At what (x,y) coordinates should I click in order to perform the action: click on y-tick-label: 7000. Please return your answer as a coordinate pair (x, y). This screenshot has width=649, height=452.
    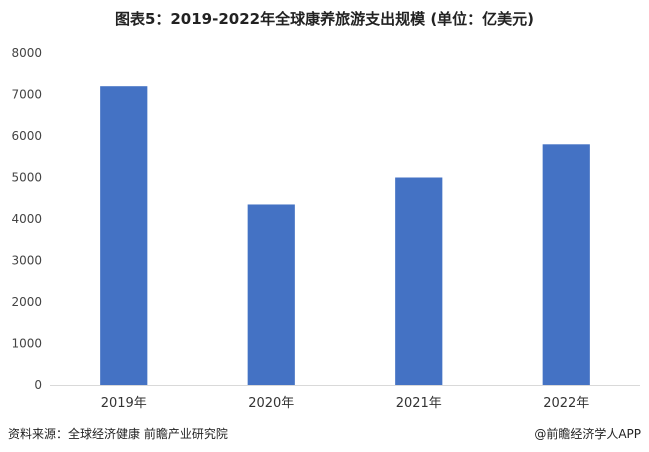
    Looking at the image, I should click on (26, 95).